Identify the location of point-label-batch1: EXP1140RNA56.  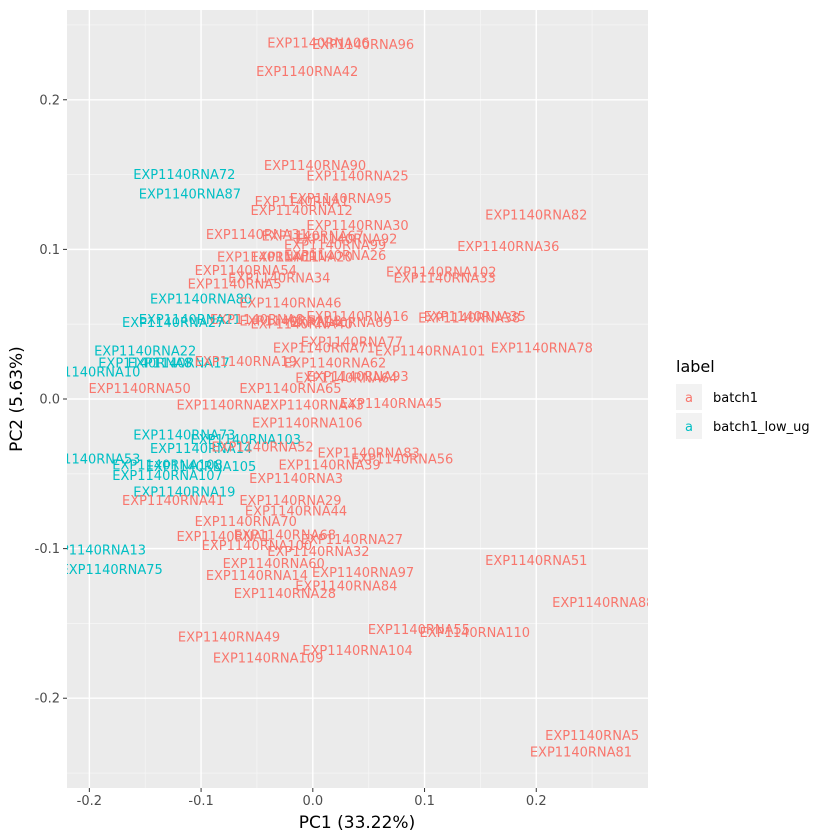
(402, 459).